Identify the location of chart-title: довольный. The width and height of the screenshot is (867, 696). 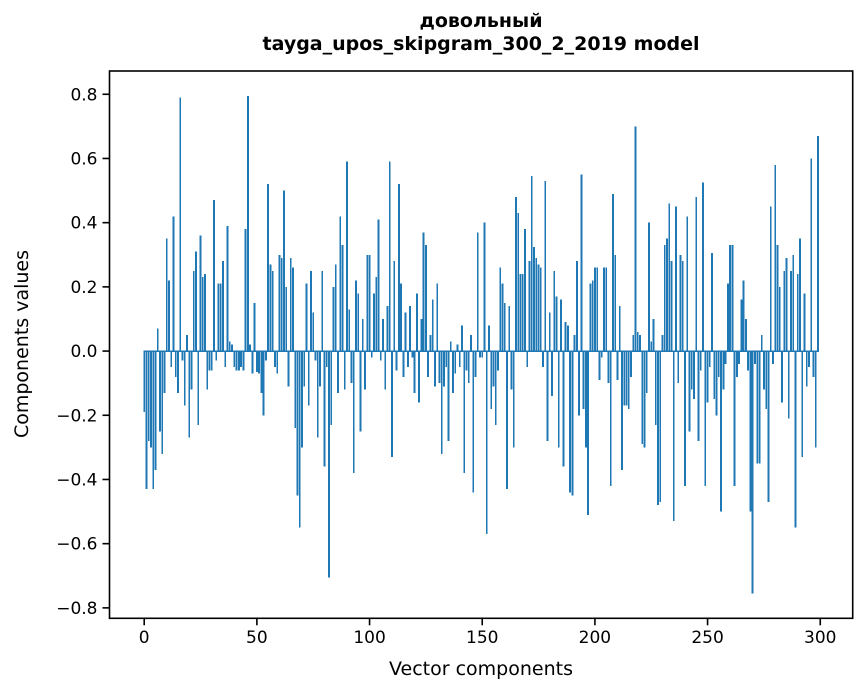
(481, 21).